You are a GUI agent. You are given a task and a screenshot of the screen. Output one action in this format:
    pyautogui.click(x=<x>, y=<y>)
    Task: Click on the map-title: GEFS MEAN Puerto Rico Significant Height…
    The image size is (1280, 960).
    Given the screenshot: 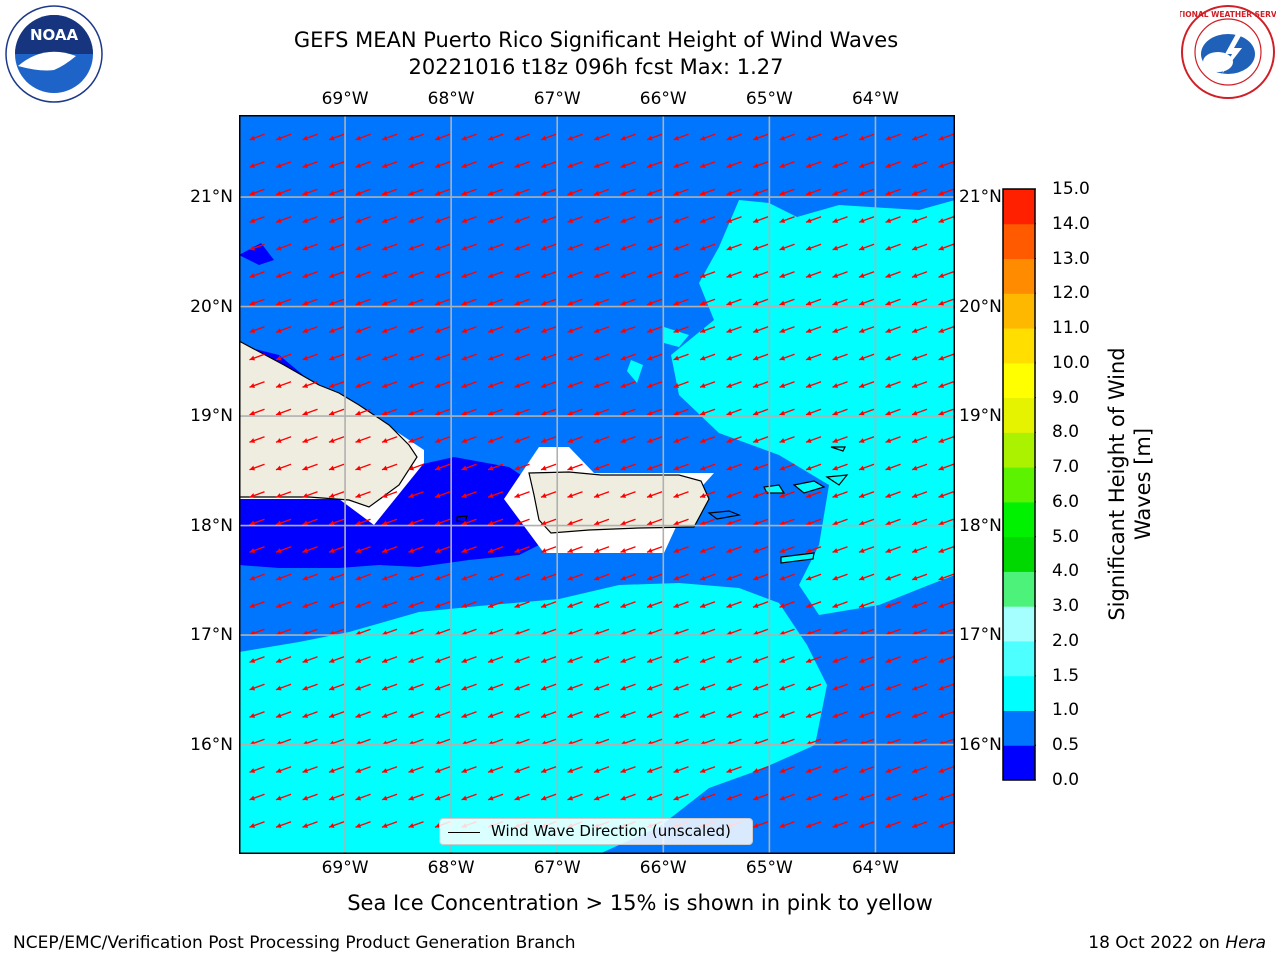 What is the action you would take?
    pyautogui.click(x=596, y=40)
    